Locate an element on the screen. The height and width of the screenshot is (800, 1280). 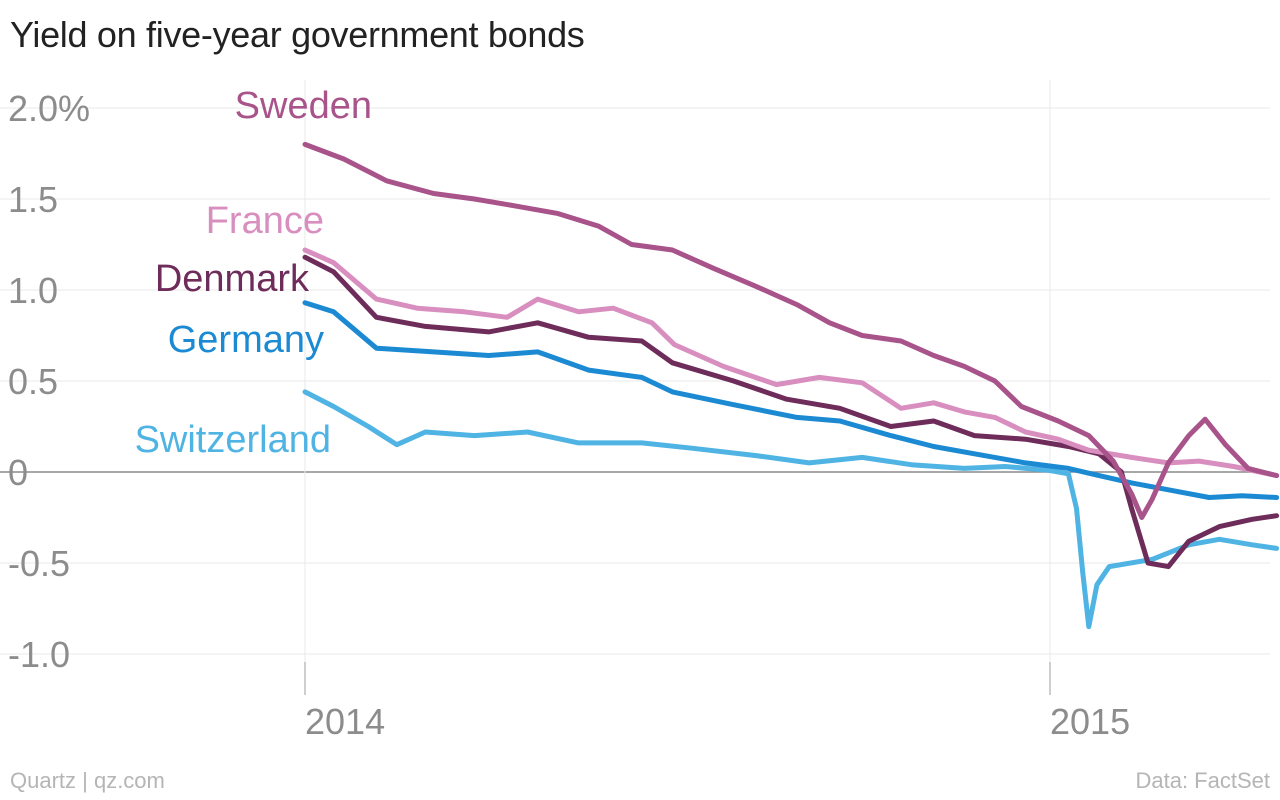
series-label-switzerland: Switzerland is located at coordinates (233, 440).